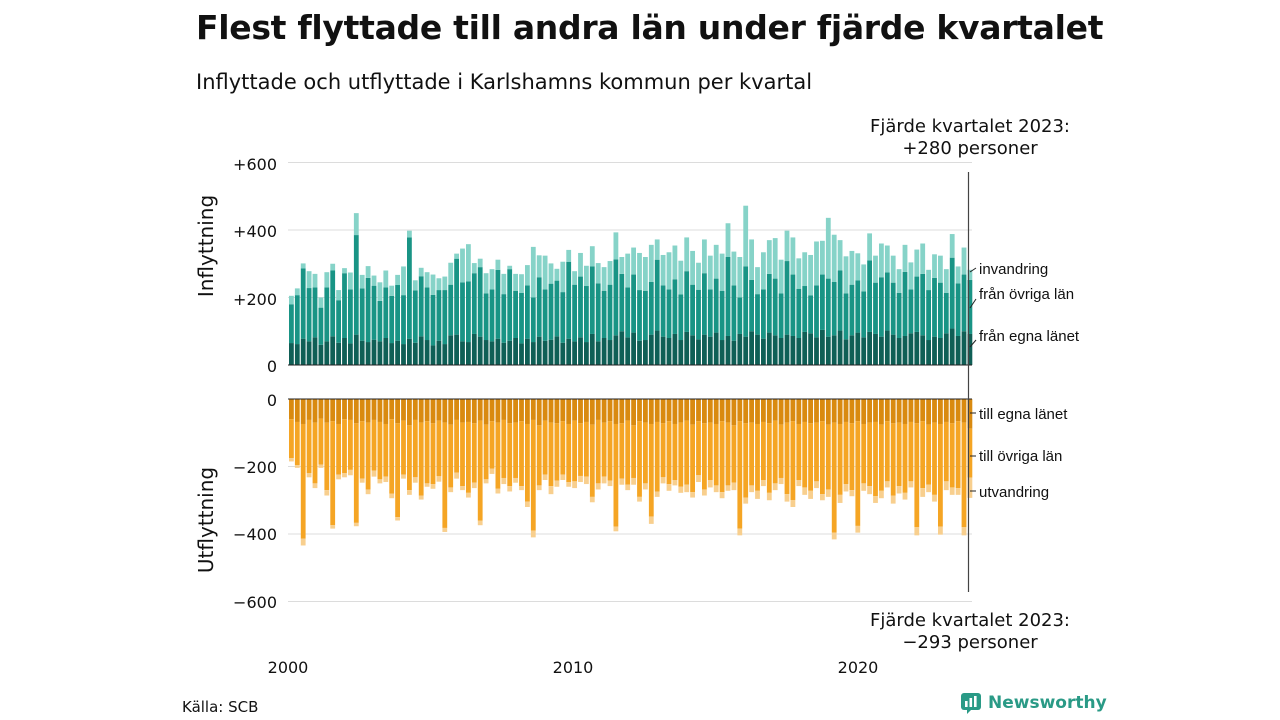  I want to click on x-tick-2020: 2020, so click(858, 667).